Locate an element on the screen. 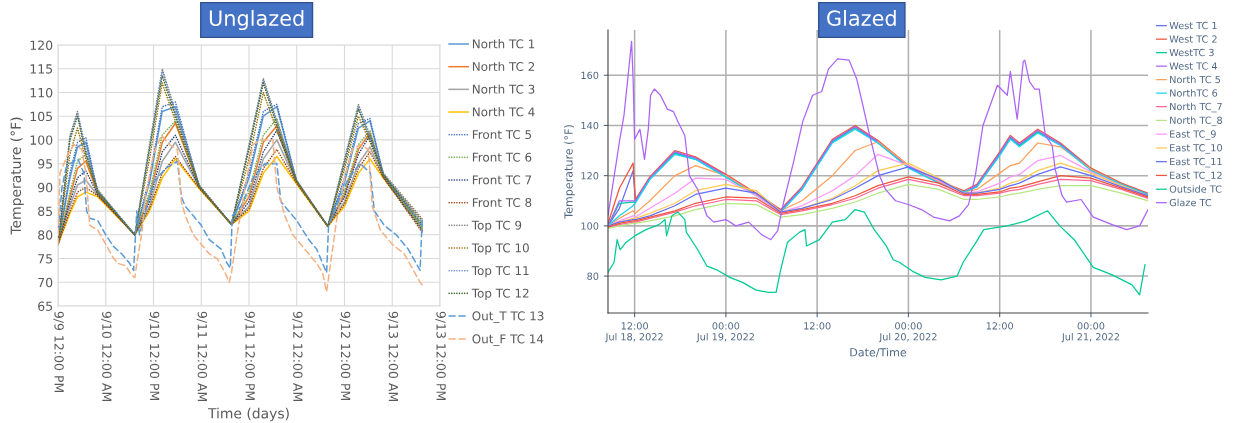 This screenshot has height=423, width=1238. y-tick-label: 115 is located at coordinates (41, 69).